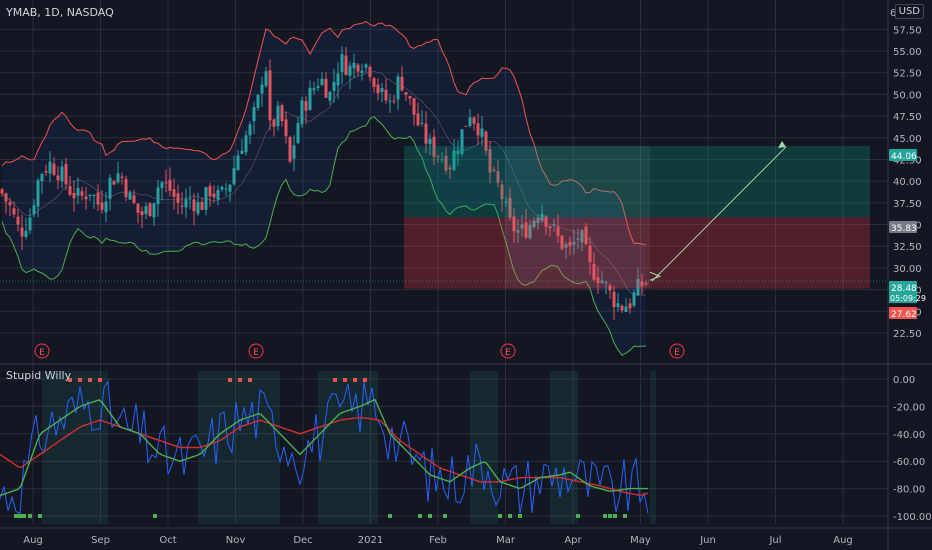 The width and height of the screenshot is (932, 550). Describe the element at coordinates (707, 540) in the screenshot. I see `time-tick-label: Jun` at that location.